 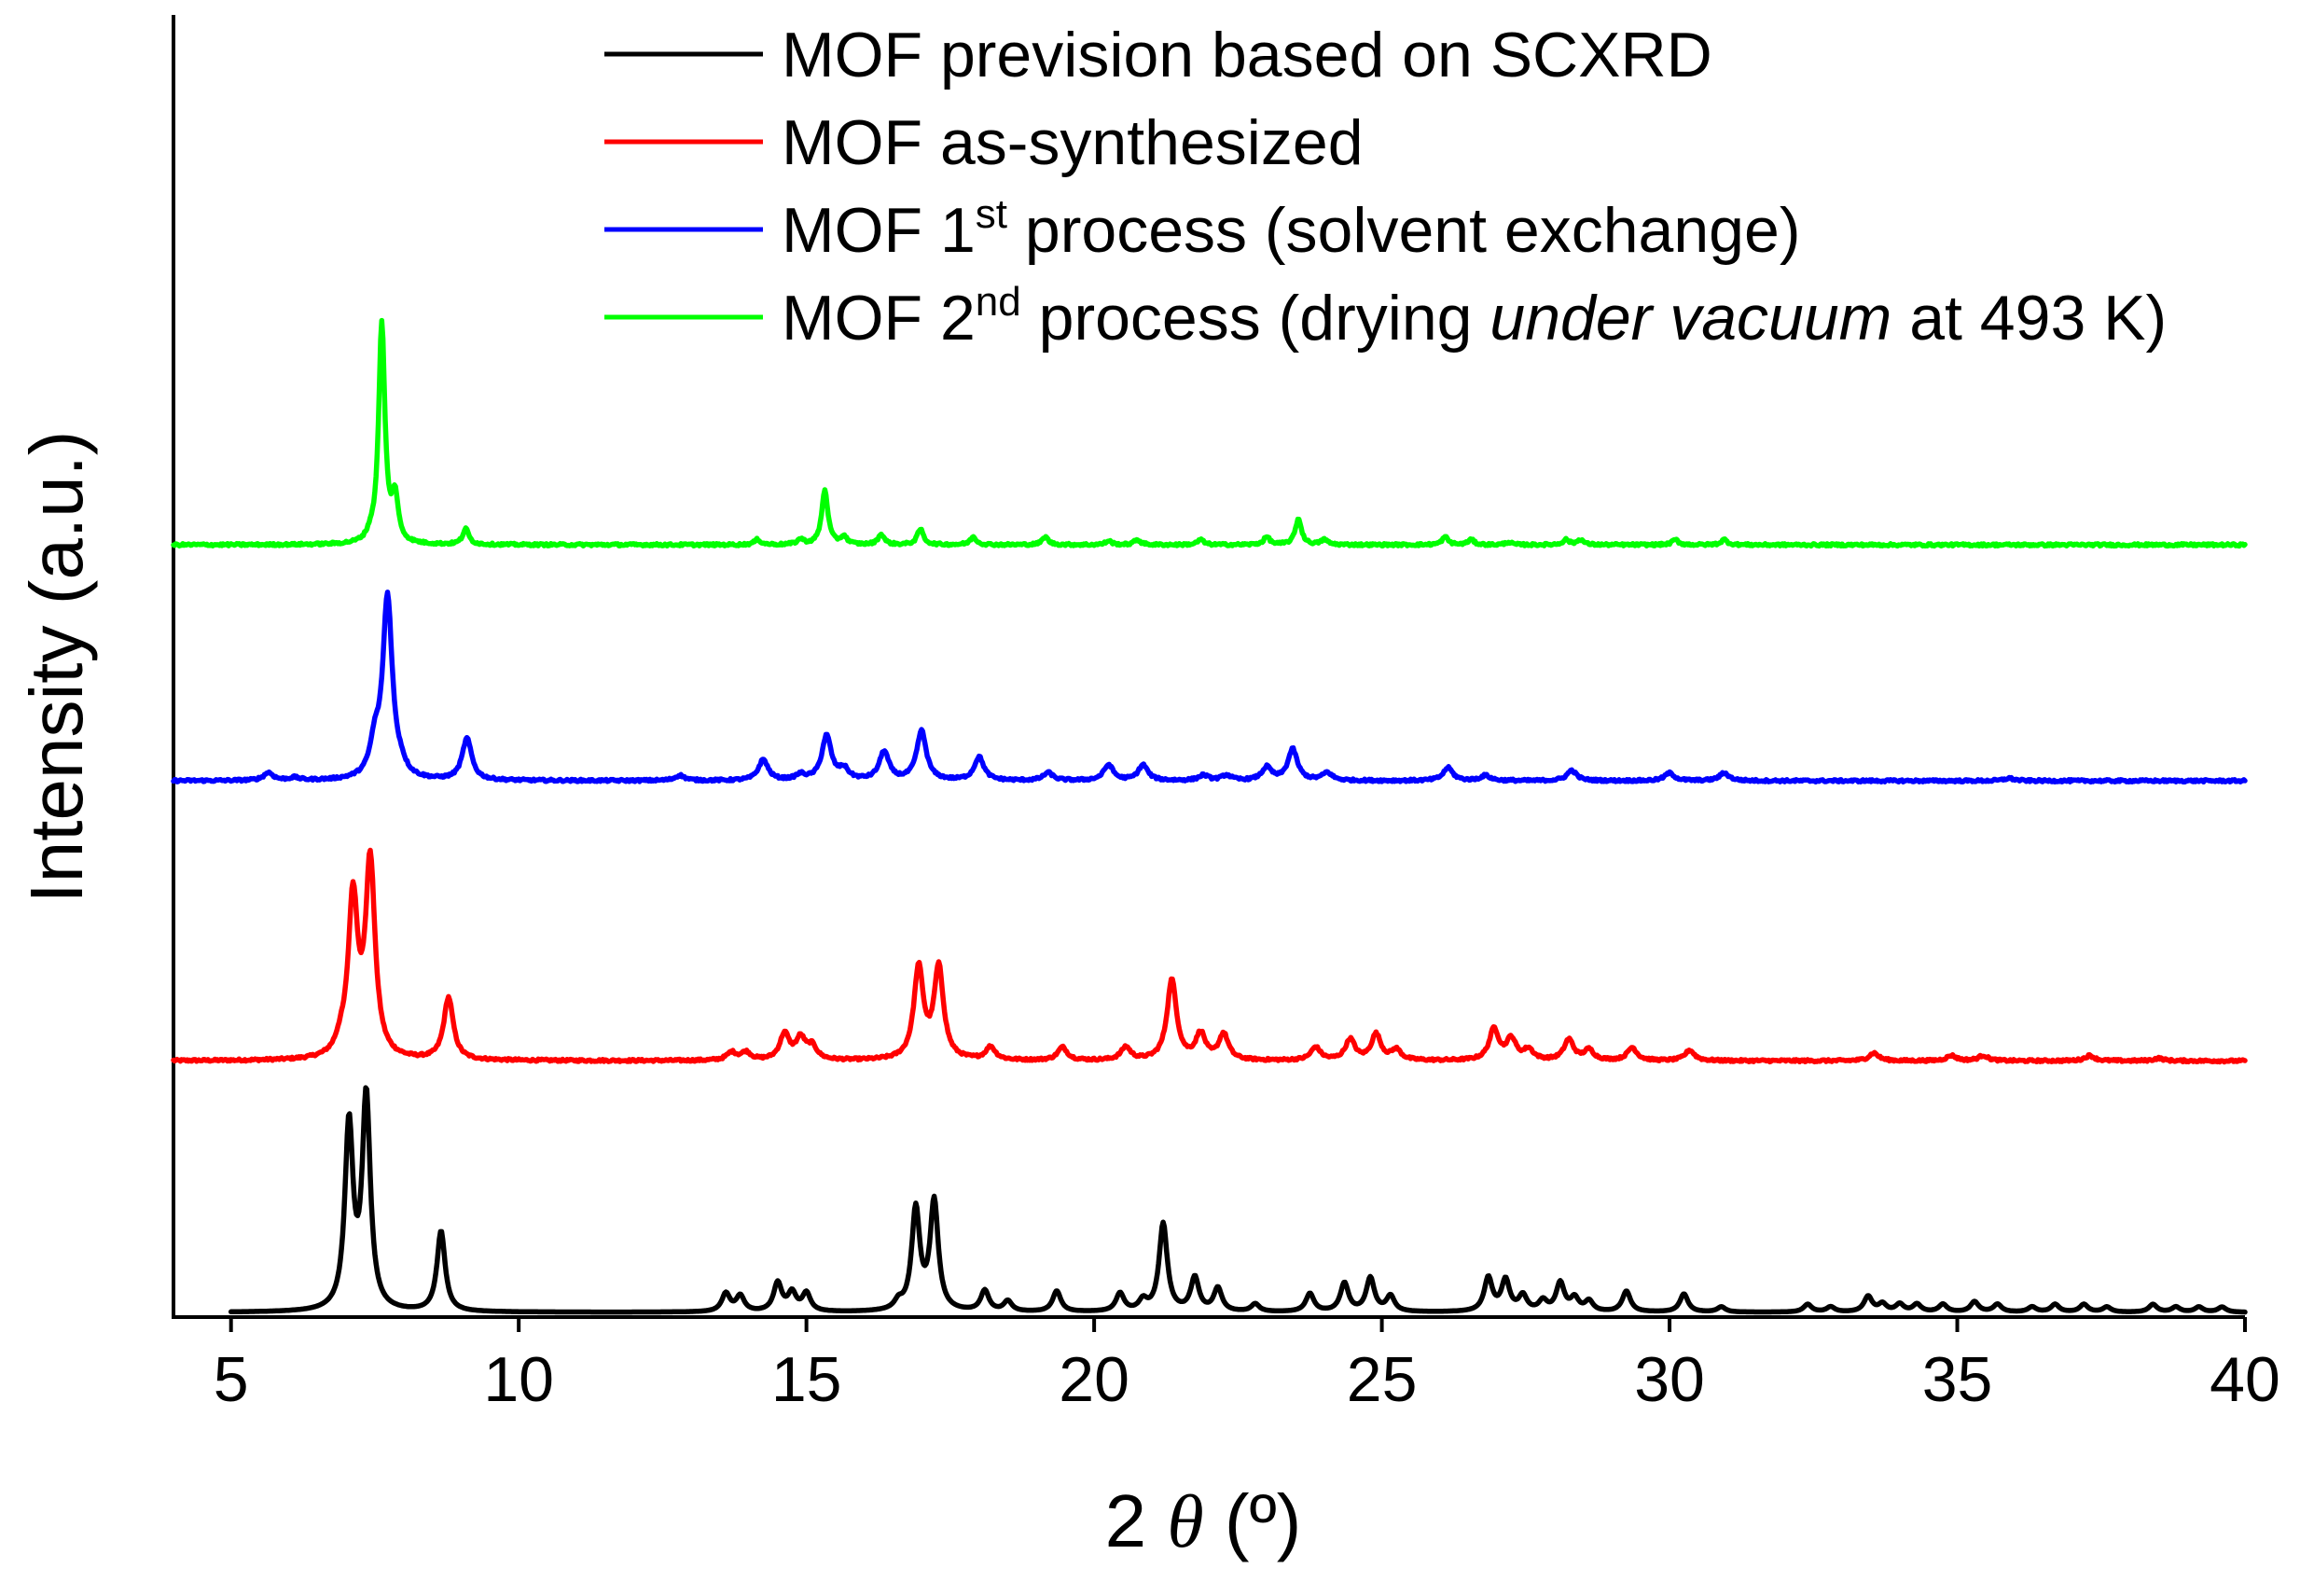 What do you see at coordinates (1238, 1200) in the screenshot?
I see `series-line-scxrd` at bounding box center [1238, 1200].